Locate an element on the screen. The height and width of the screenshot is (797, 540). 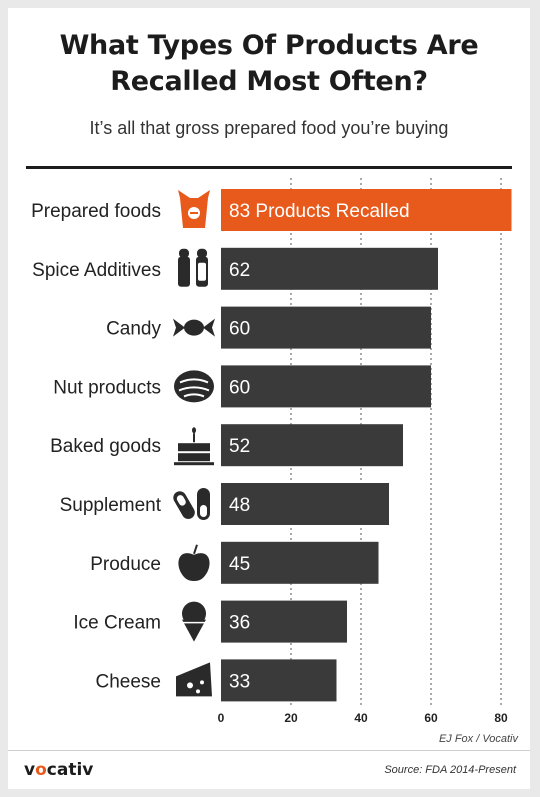
category-label: Supplement is located at coordinates (111, 505).